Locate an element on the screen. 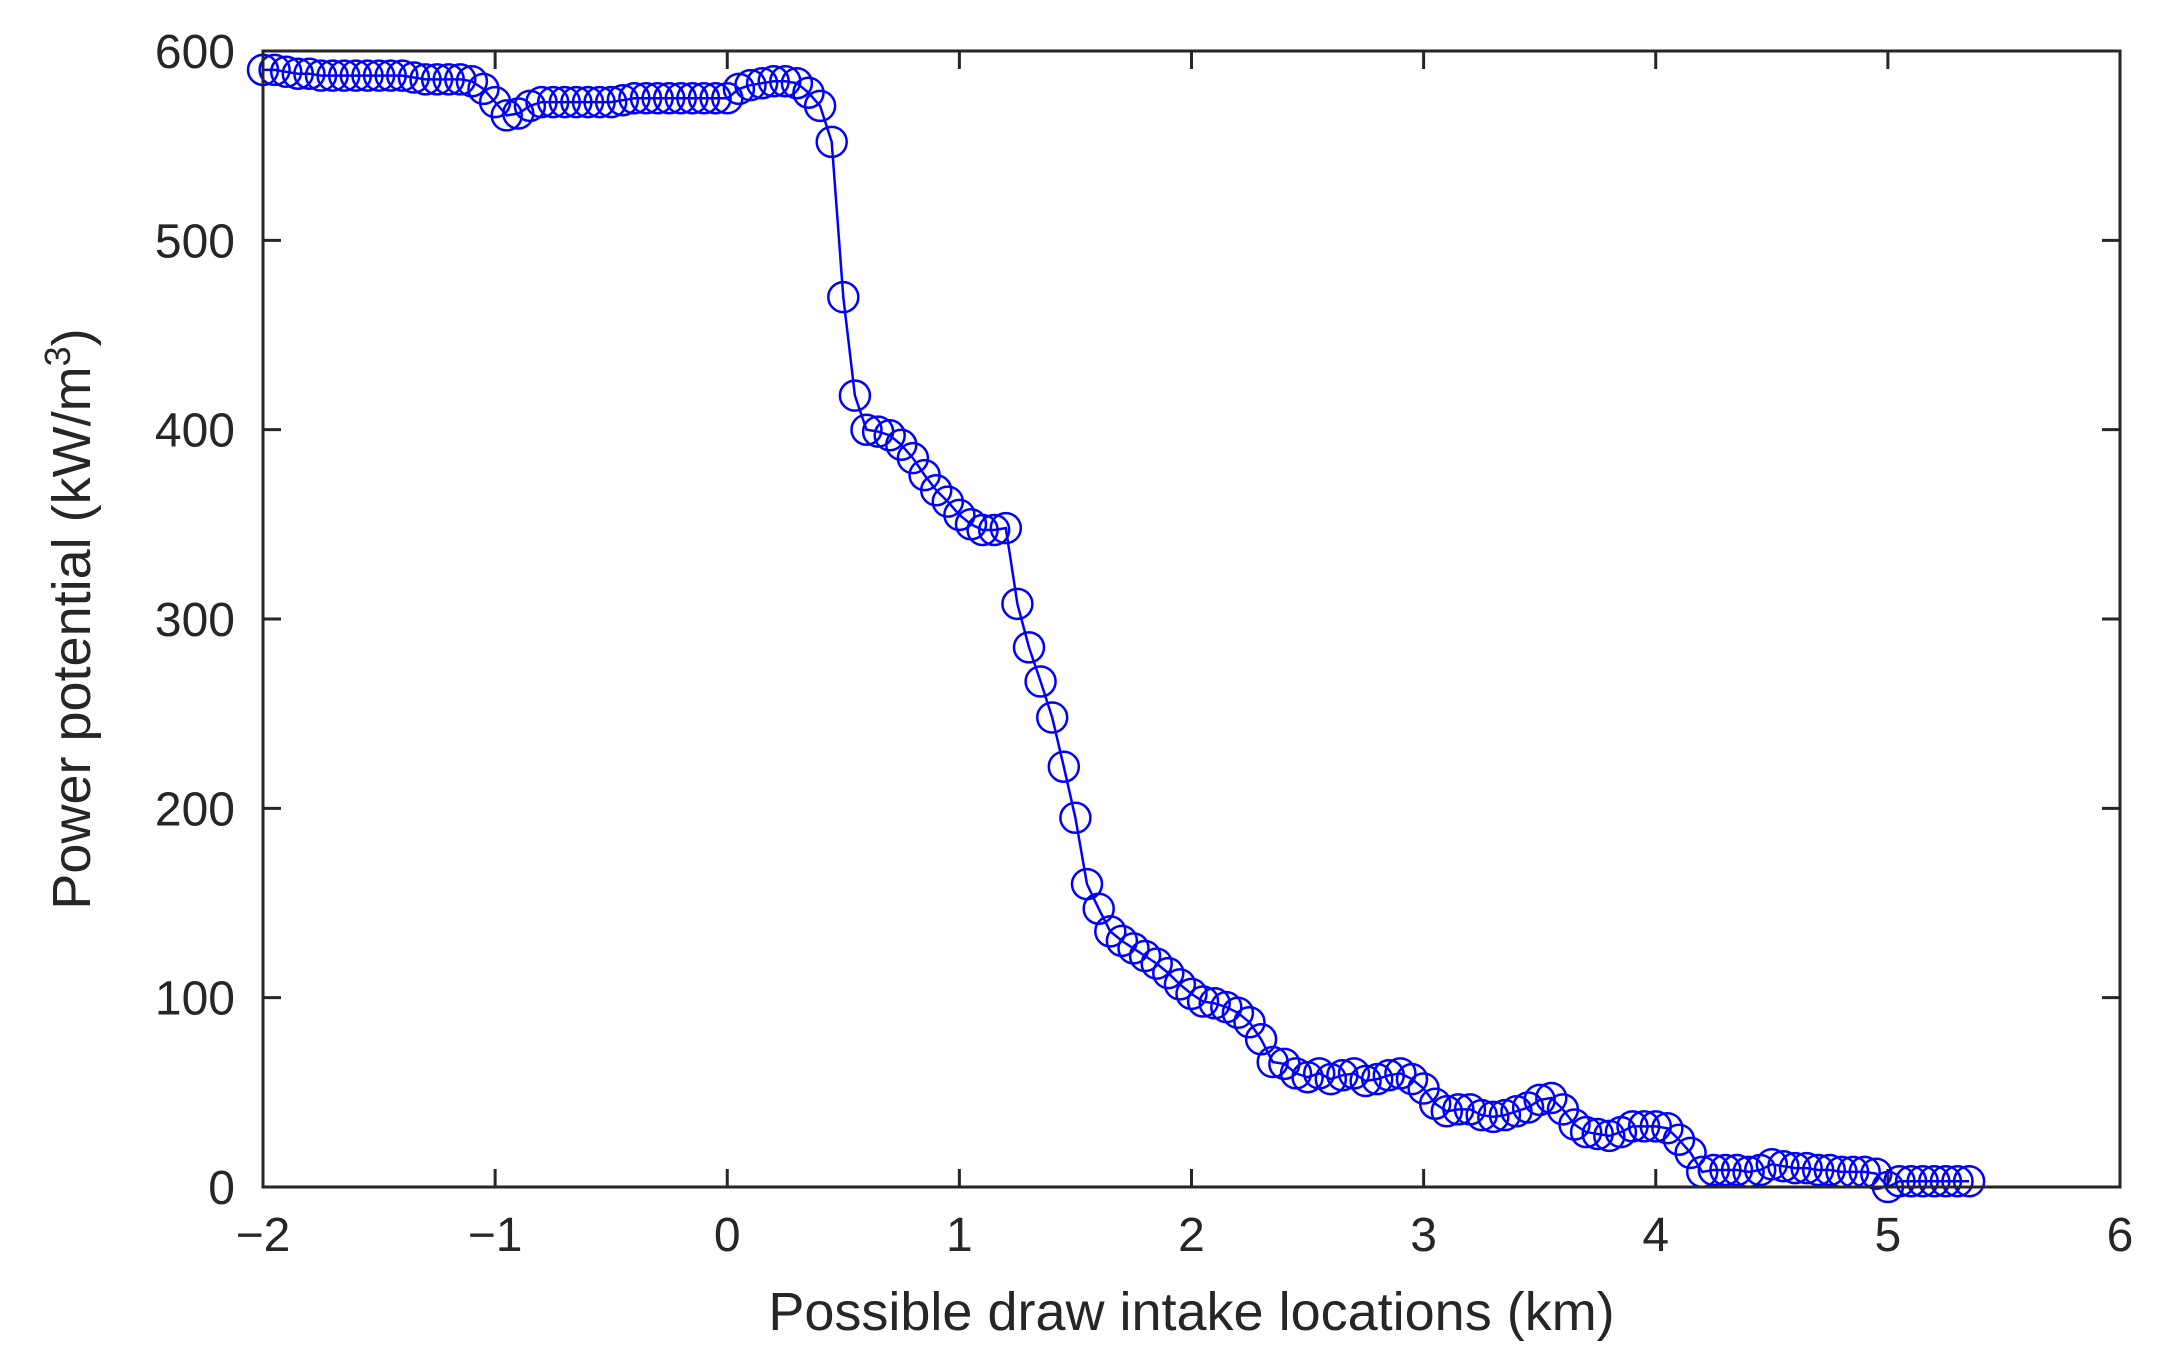  y-tick-label: 0 is located at coordinates (221, 1188).